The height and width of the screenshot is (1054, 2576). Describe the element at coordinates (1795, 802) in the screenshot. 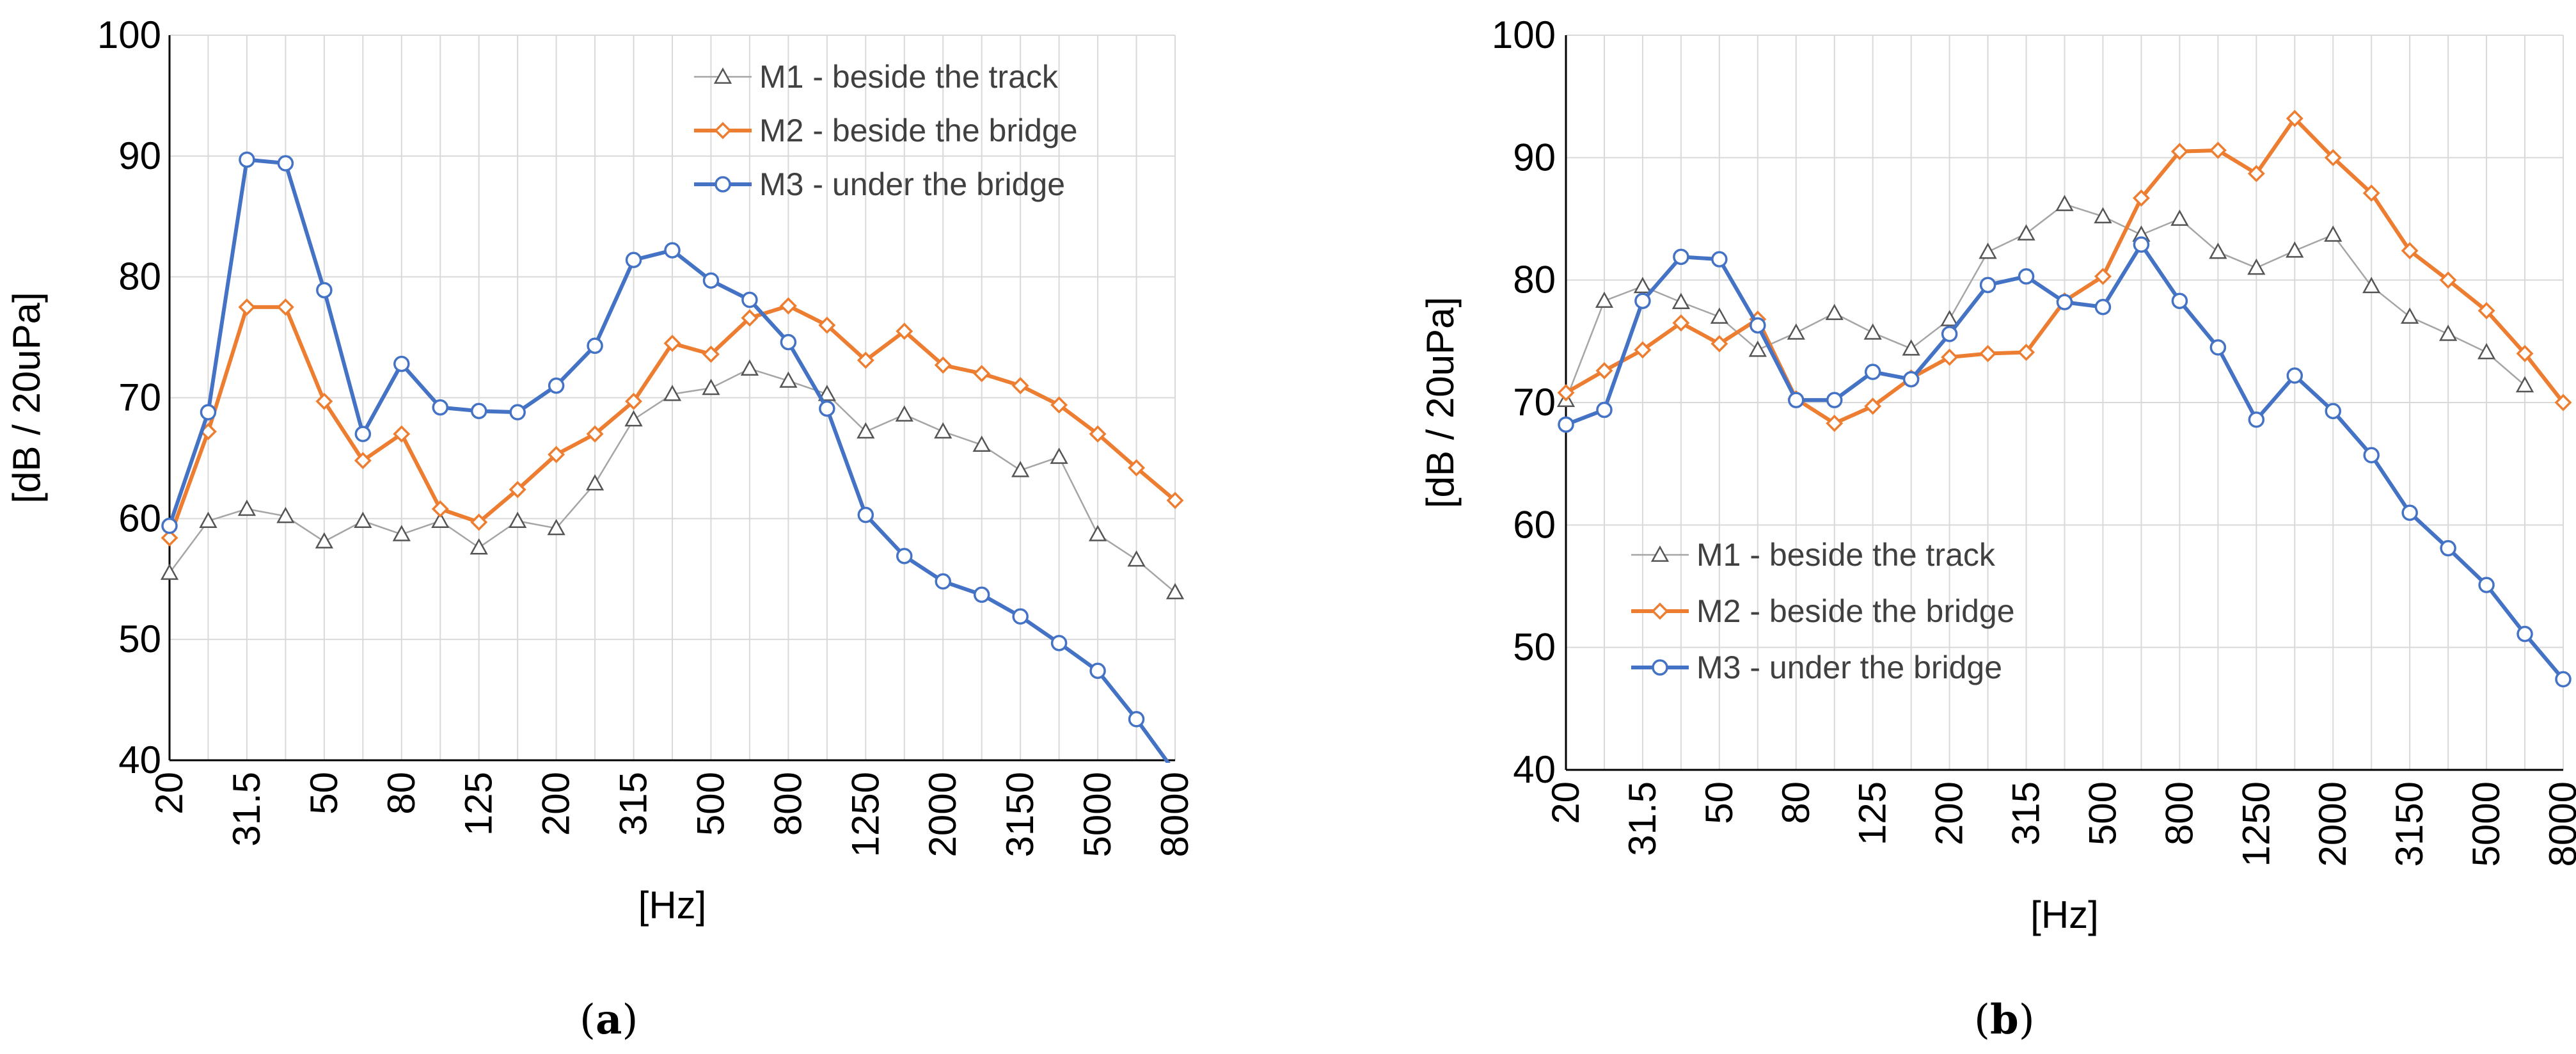

I see `x-tick-label: 80` at that location.